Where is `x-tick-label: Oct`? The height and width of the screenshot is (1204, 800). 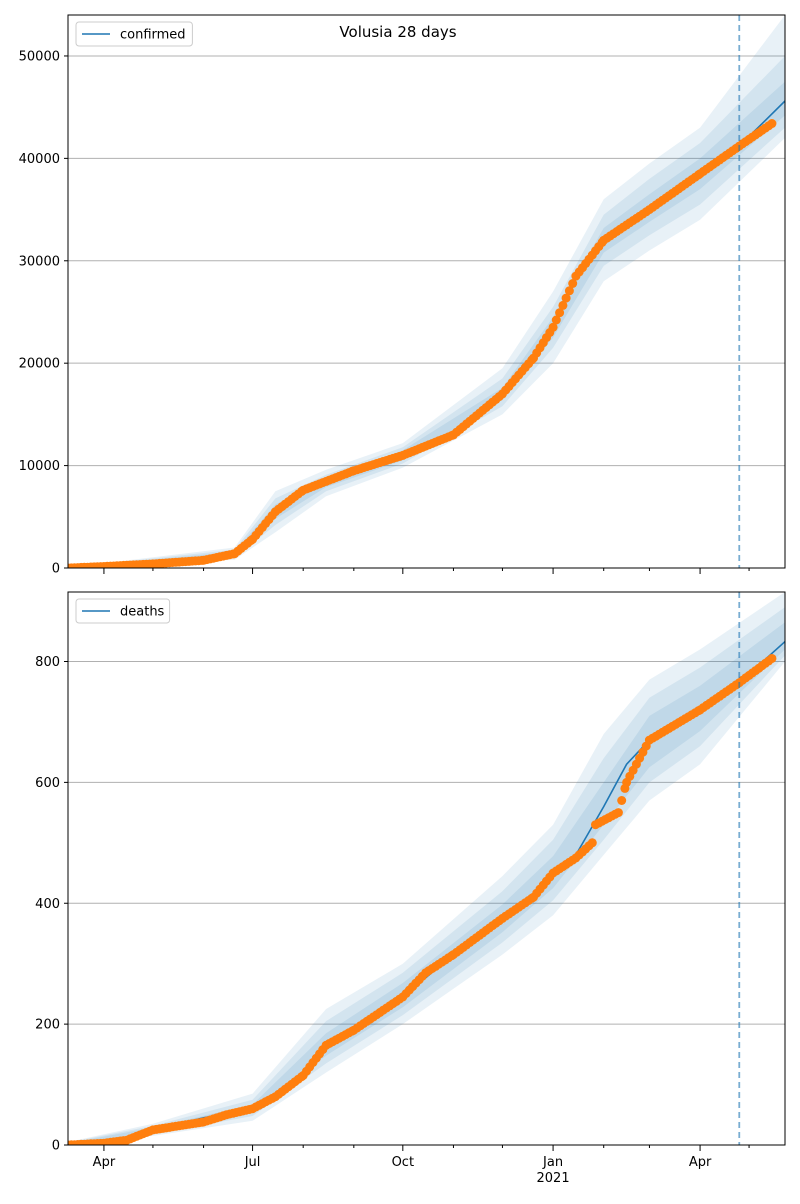 x-tick-label: Oct is located at coordinates (403, 1162).